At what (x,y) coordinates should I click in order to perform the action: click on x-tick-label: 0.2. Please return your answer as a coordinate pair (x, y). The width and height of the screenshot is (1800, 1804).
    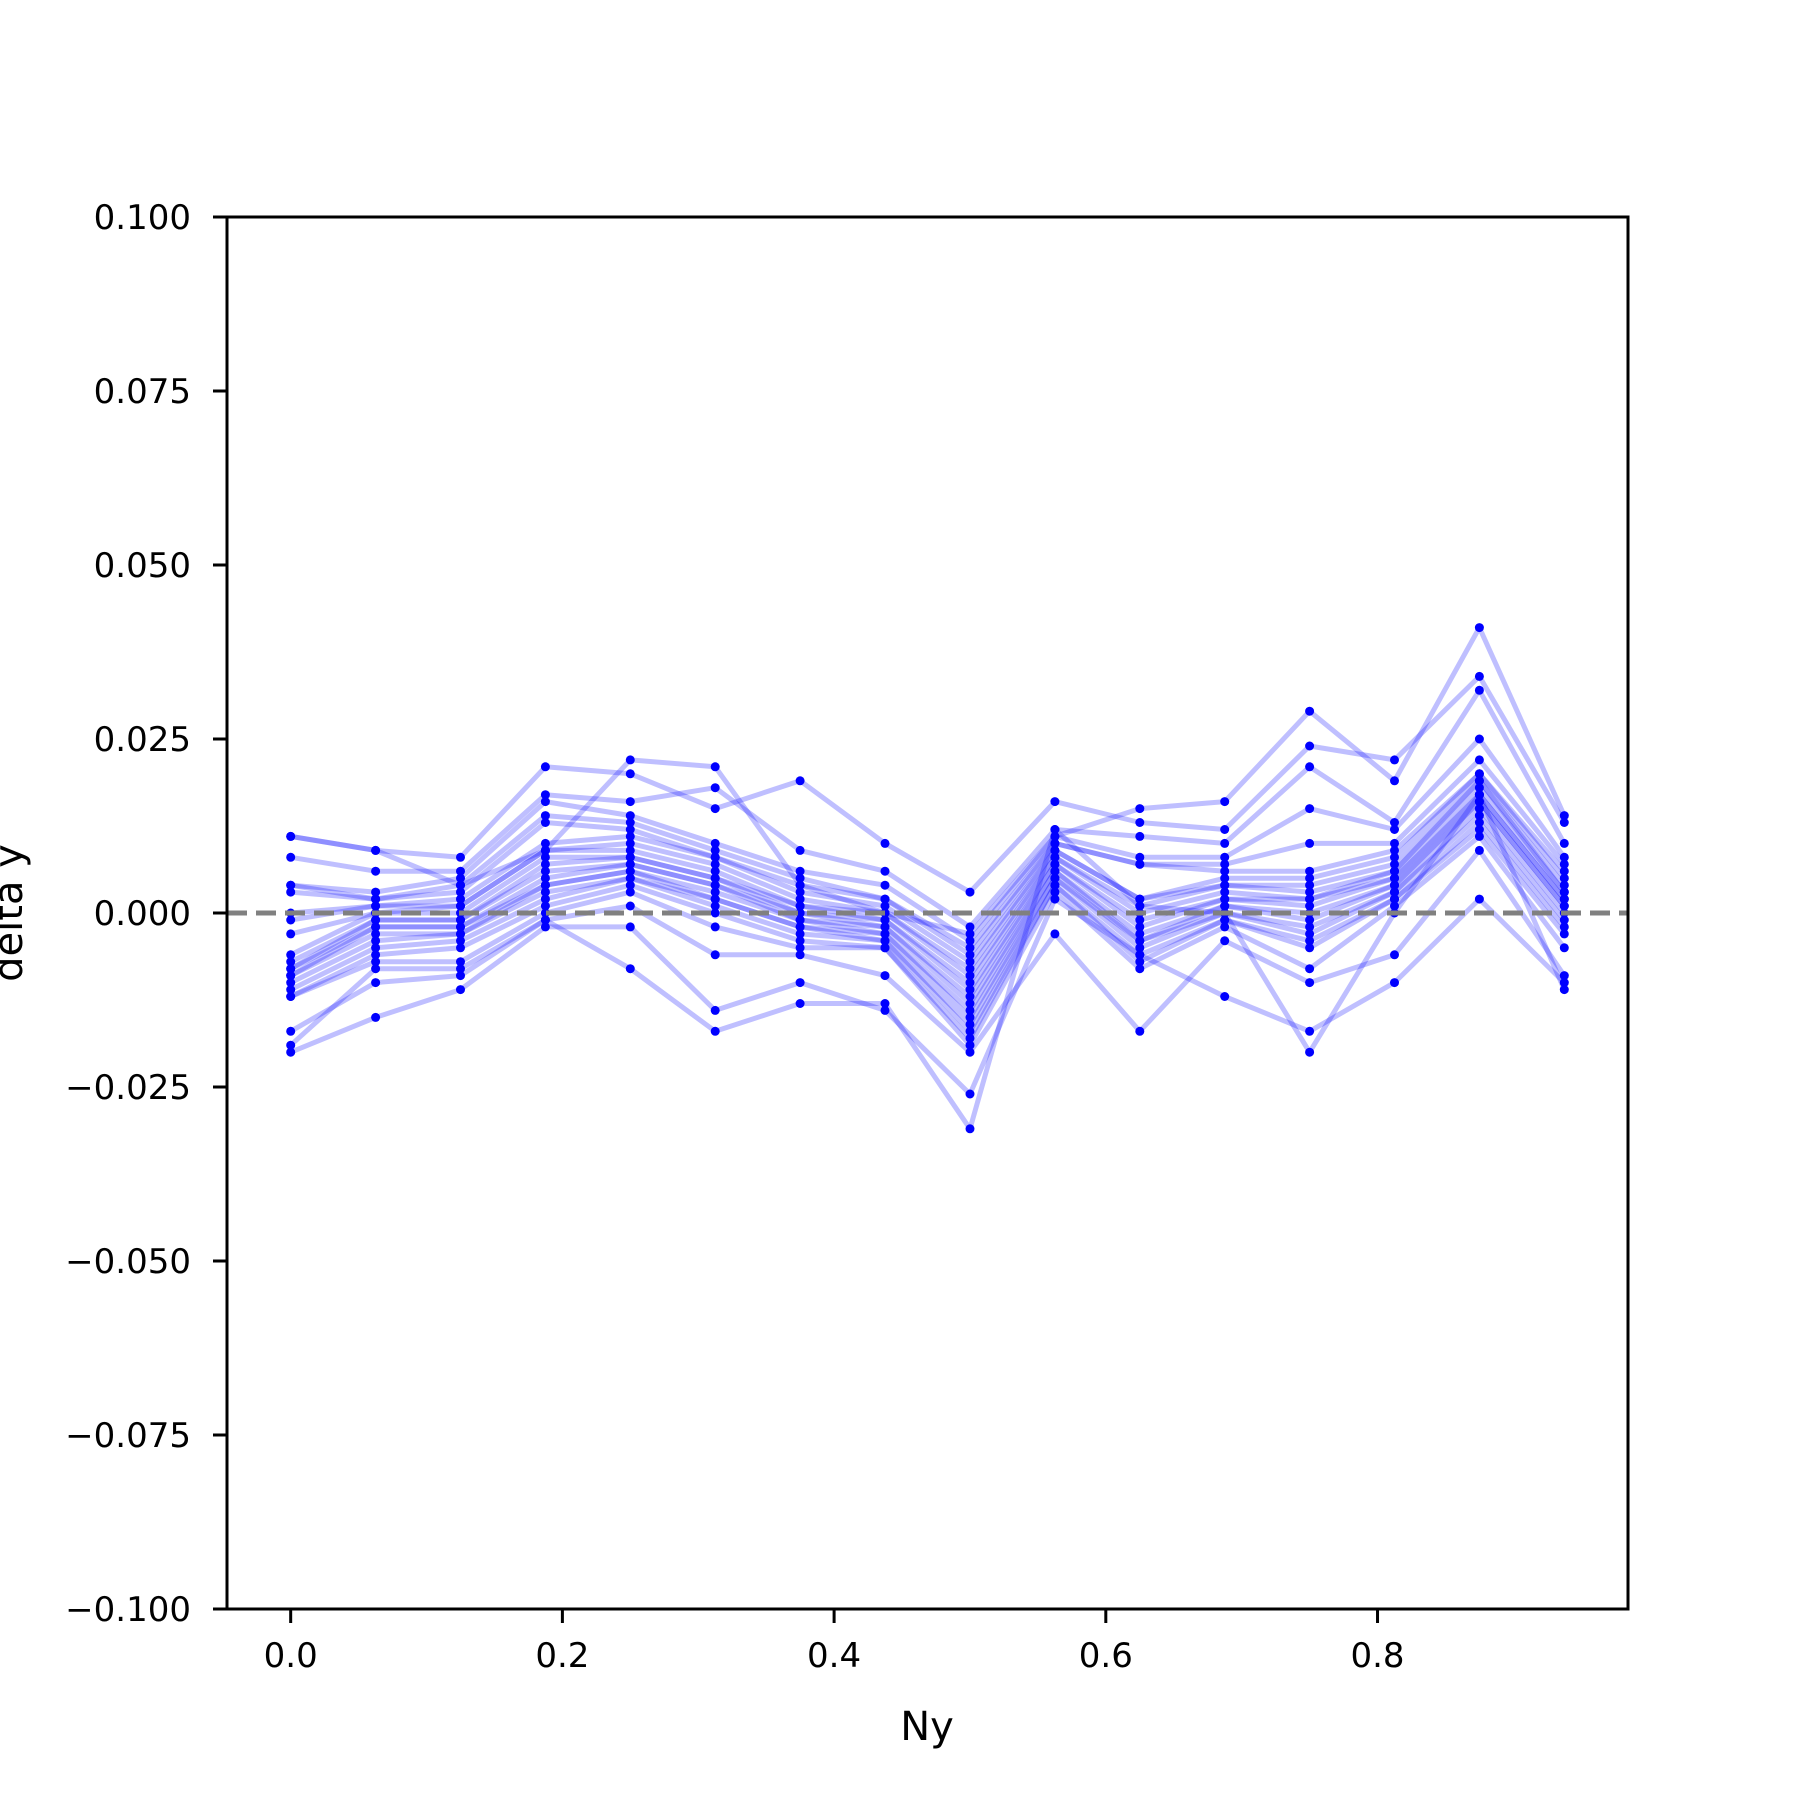
    Looking at the image, I should click on (562, 1656).